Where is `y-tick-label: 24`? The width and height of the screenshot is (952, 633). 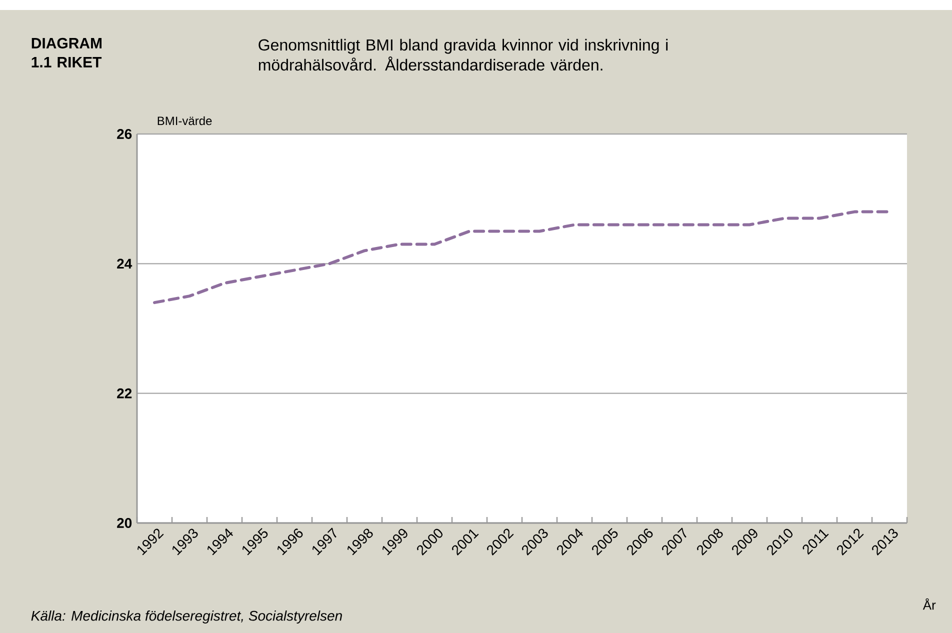
y-tick-label: 24 is located at coordinates (124, 263).